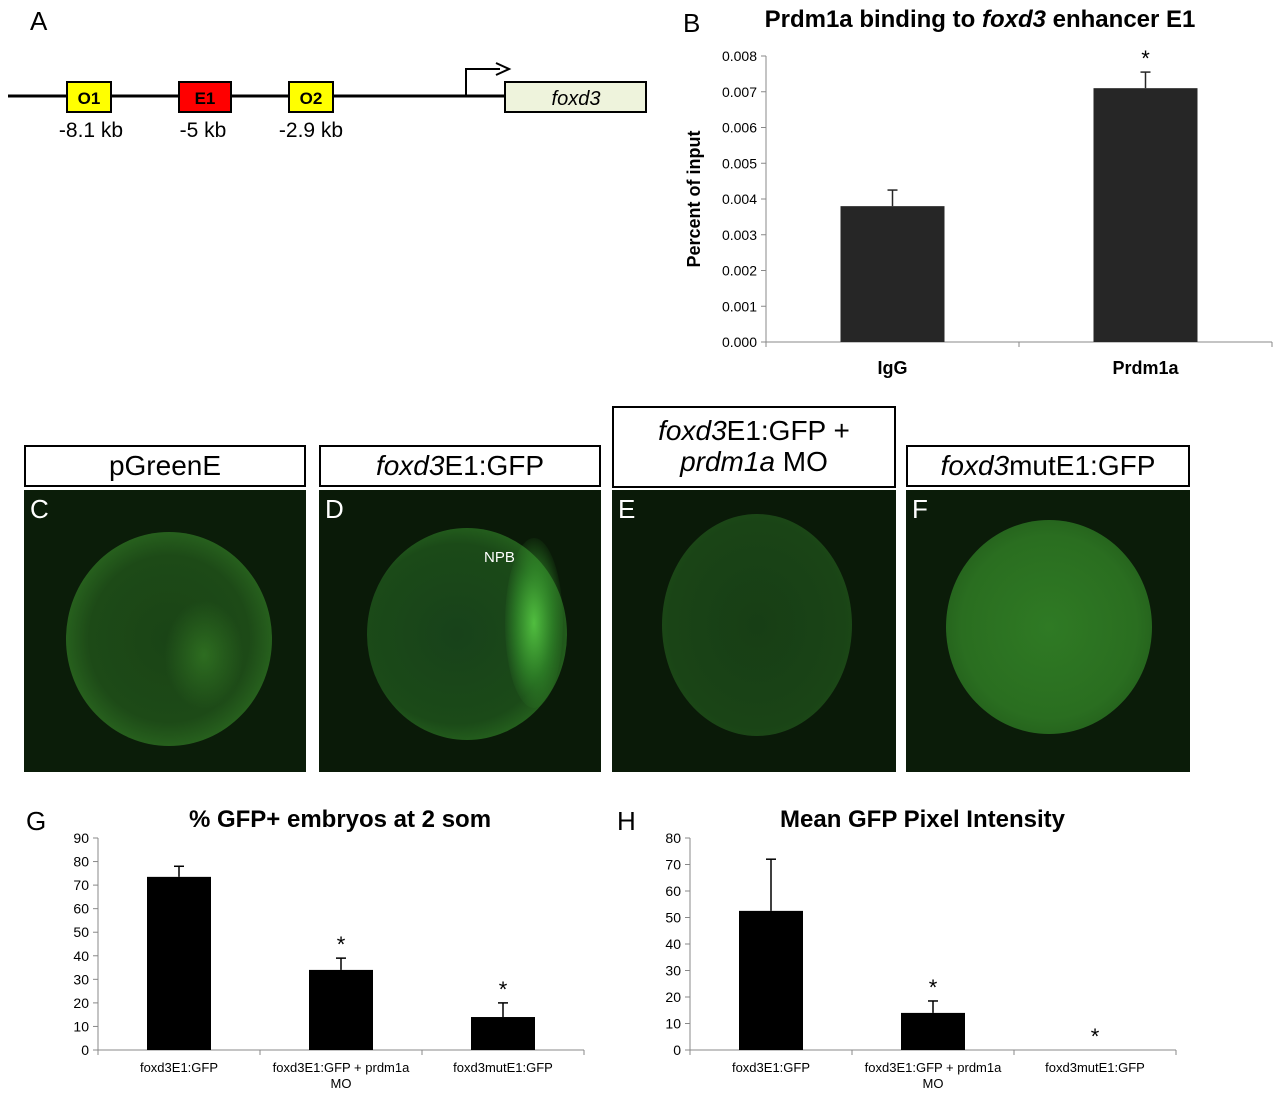 The image size is (1280, 1101). I want to click on enhancer-box-e1, so click(205, 97).